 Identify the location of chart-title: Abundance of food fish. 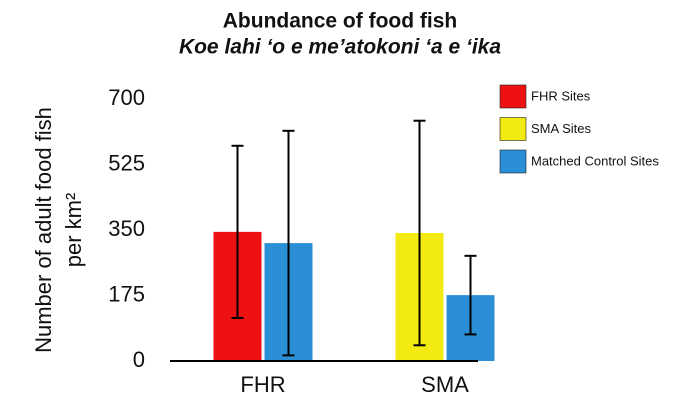
(340, 21).